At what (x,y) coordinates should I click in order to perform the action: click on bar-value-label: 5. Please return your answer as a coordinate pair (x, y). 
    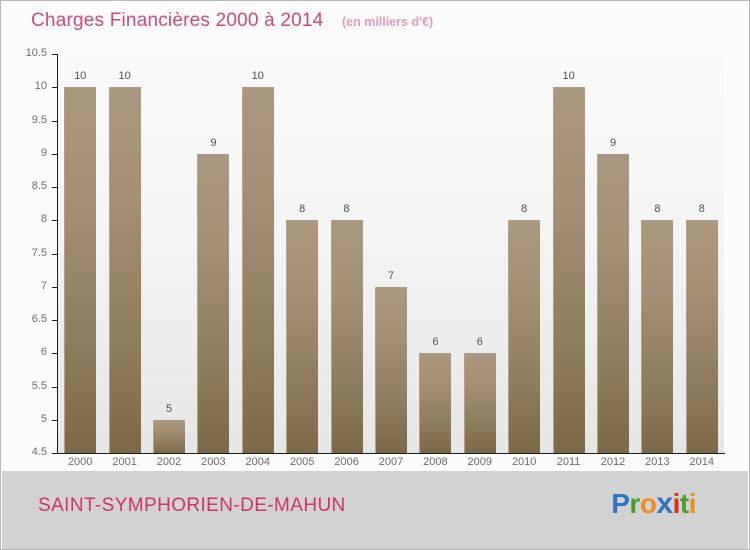
    Looking at the image, I should click on (169, 408).